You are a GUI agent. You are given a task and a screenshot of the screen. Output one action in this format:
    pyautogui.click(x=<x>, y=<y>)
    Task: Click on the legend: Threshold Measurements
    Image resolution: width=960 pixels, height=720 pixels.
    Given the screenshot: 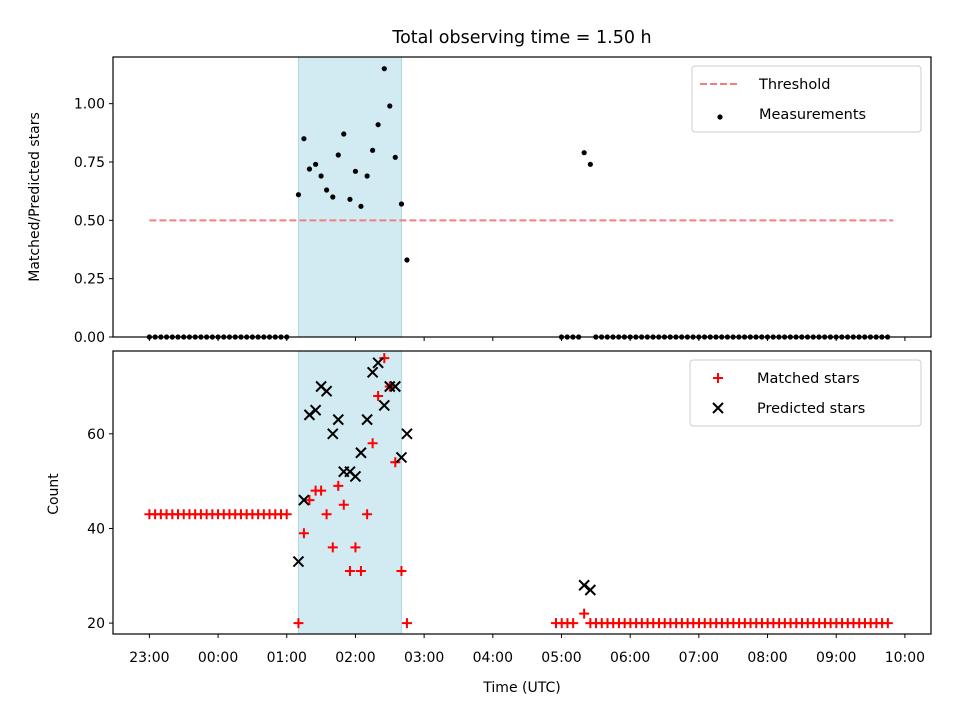 What is the action you would take?
    pyautogui.click(x=806, y=99)
    